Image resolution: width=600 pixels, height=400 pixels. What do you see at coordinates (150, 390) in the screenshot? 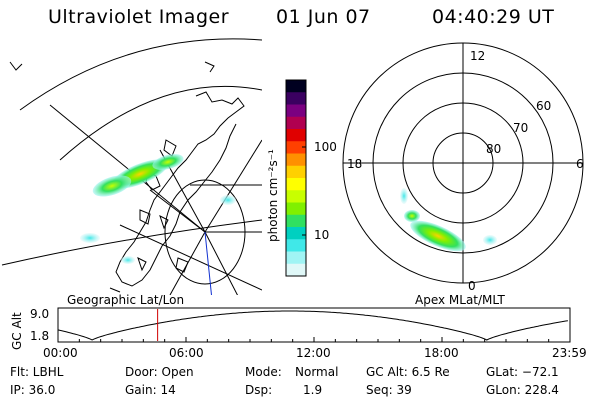
I see `status-gain: Gain: 14` at bounding box center [150, 390].